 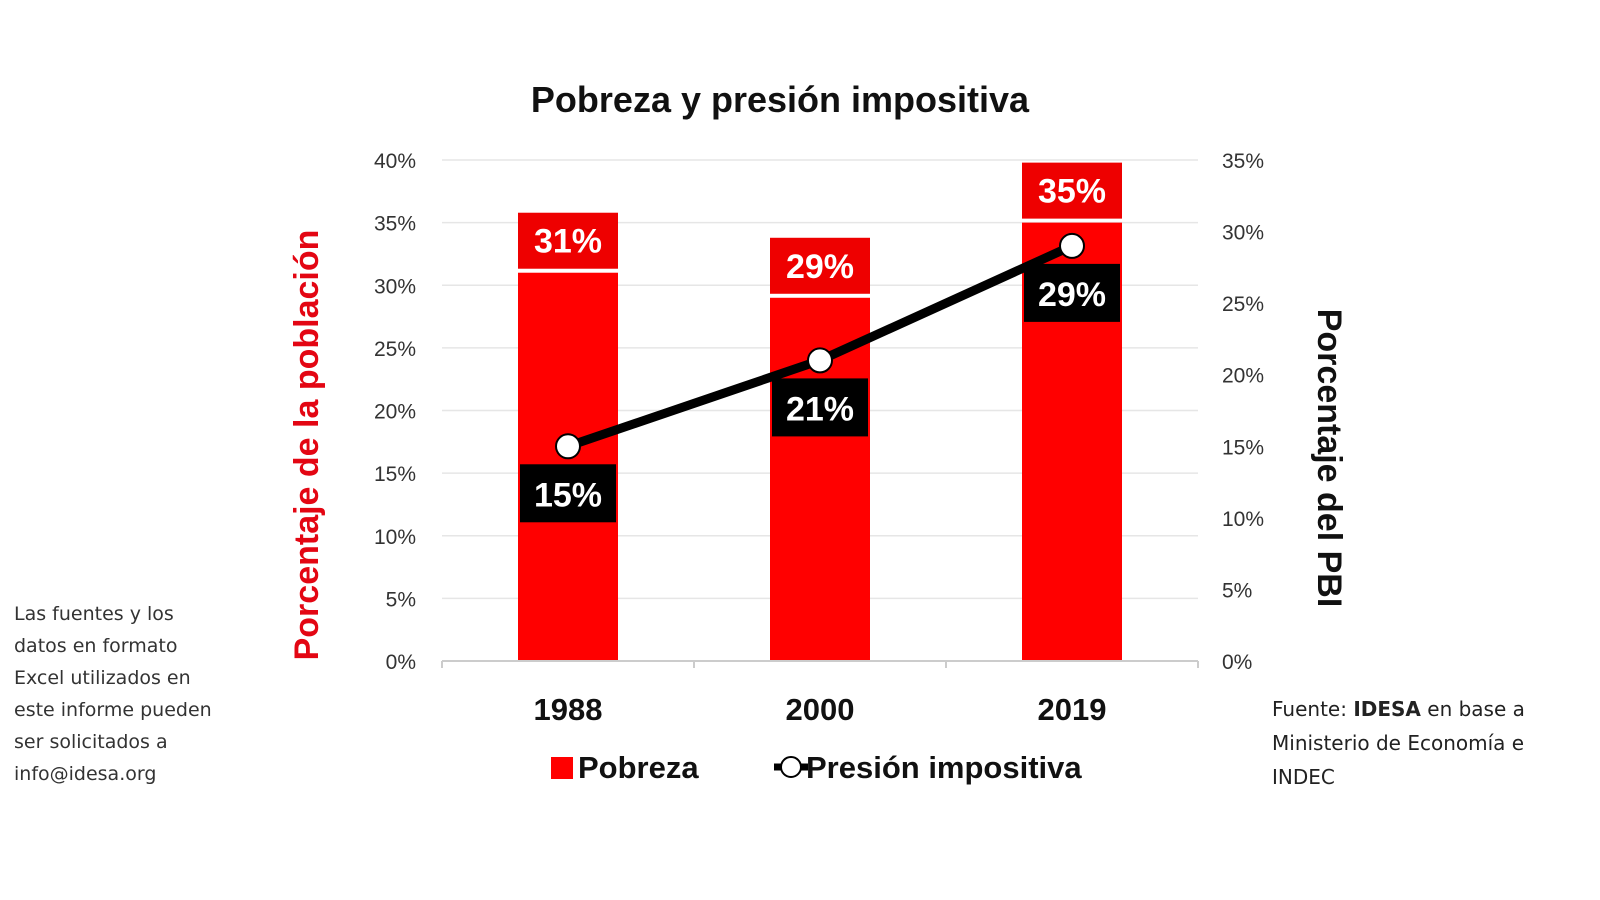 I want to click on legend-label-pobreza: Pobreza, so click(x=638, y=767).